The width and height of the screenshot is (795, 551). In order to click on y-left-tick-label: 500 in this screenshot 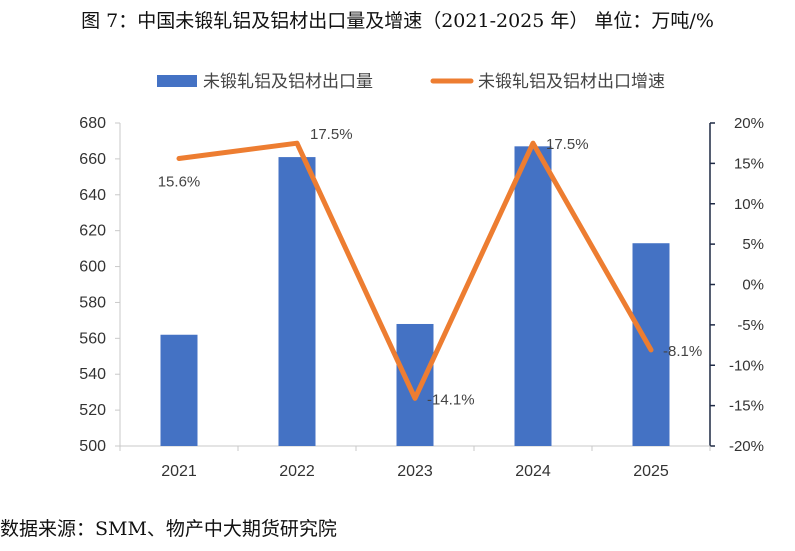, I will do `click(92, 446)`.